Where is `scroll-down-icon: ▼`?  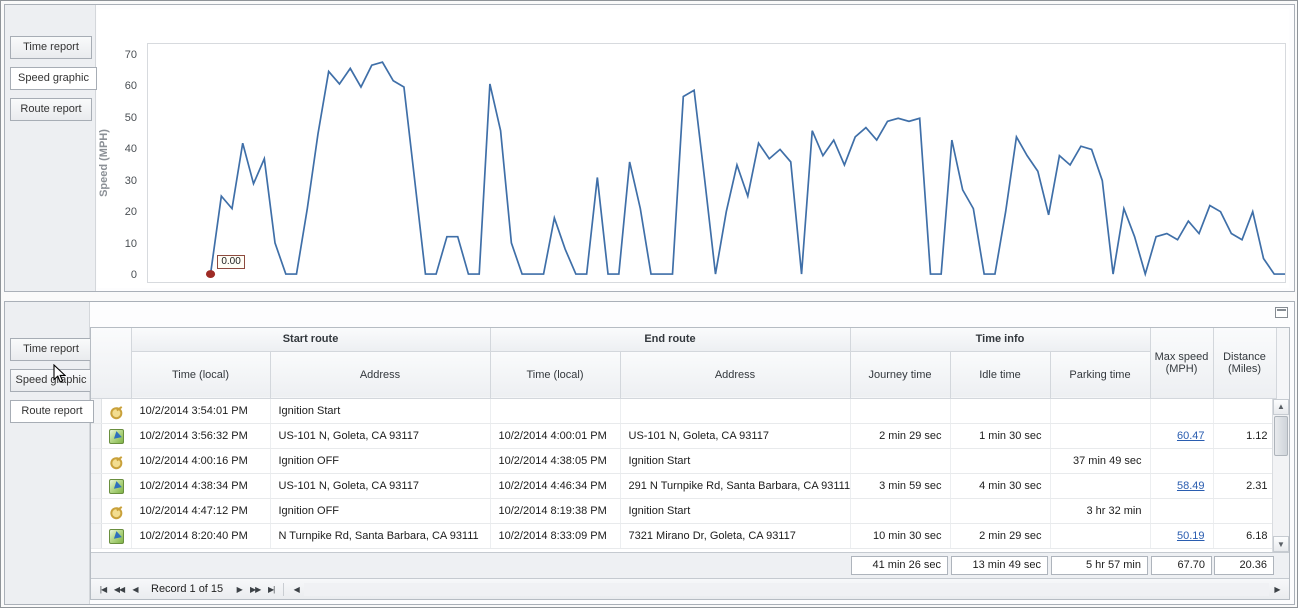 scroll-down-icon: ▼ is located at coordinates (1281, 544).